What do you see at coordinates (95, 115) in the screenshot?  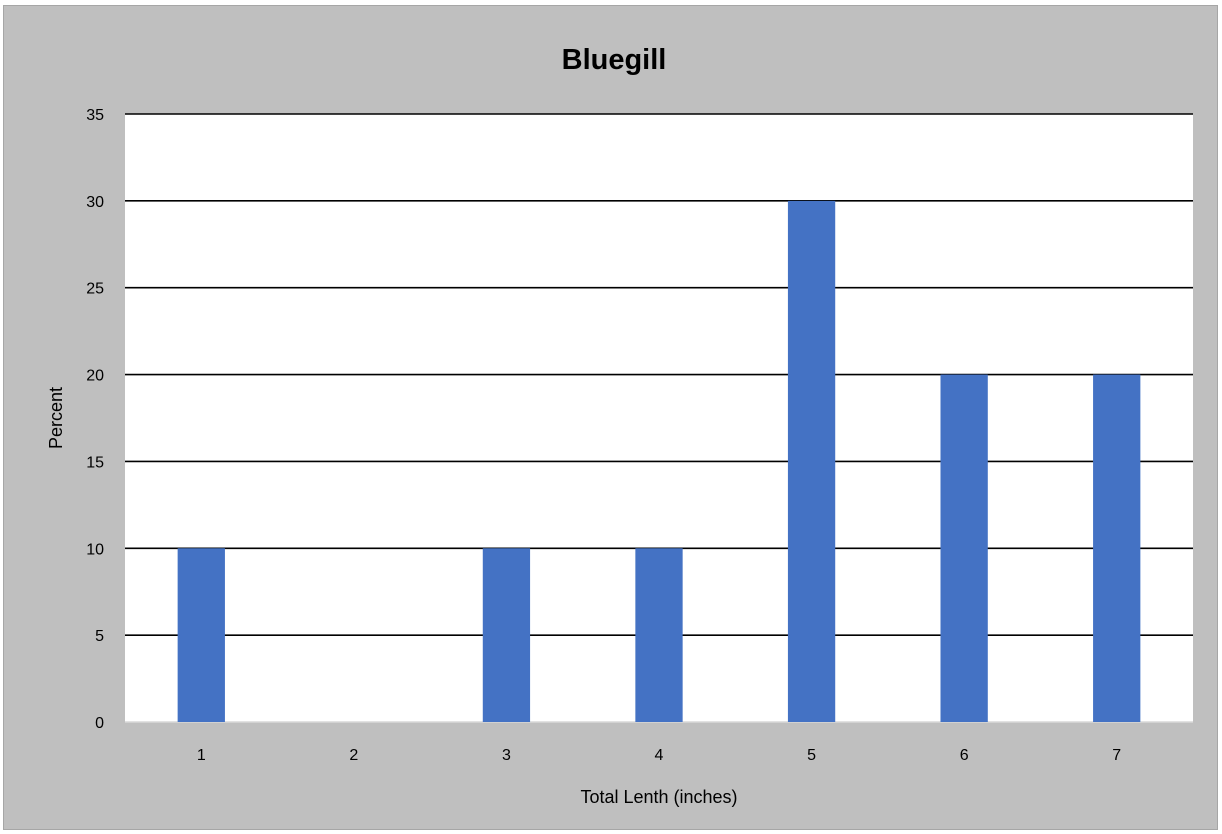 I see `y-tick-label: 35` at bounding box center [95, 115].